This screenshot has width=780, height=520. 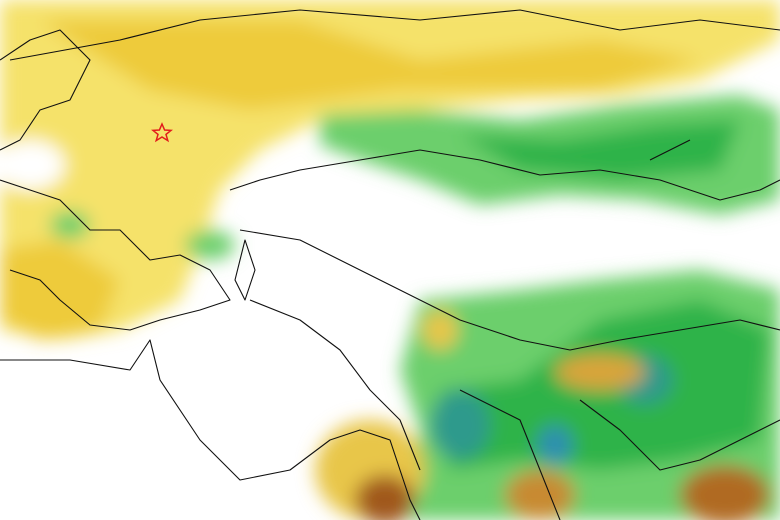 I want to click on caspian-sea, so click(x=245, y=270).